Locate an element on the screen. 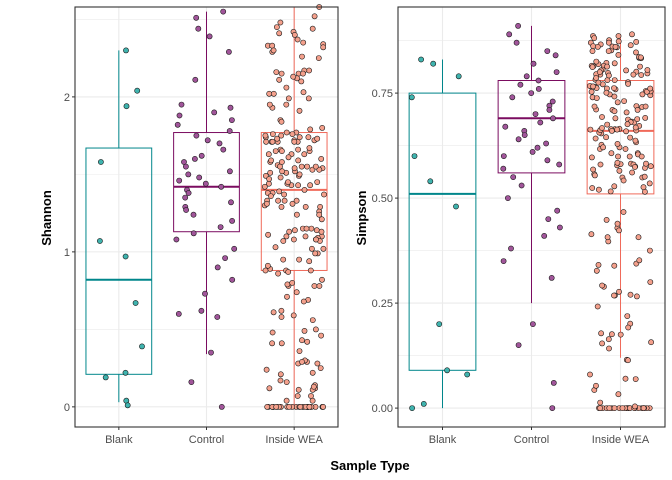  box-inside-wea is located at coordinates (620, 137).